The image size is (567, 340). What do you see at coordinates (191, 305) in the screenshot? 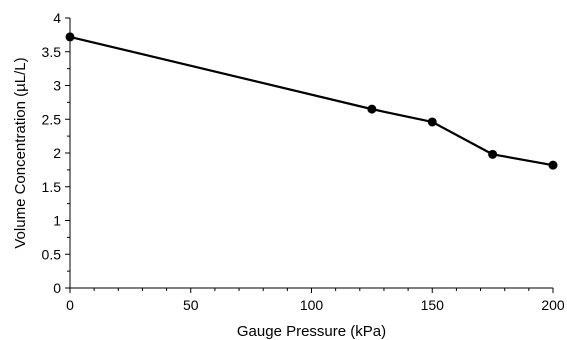
I see `x-tick-label: 50` at bounding box center [191, 305].